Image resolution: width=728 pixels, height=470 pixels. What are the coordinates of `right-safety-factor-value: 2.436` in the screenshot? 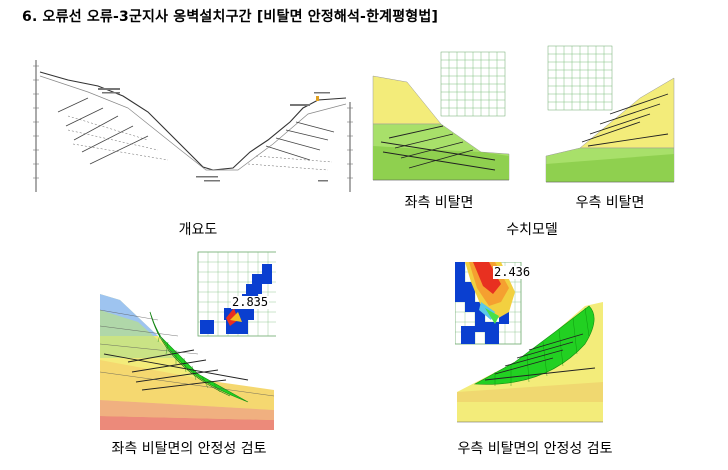 It's located at (512, 272).